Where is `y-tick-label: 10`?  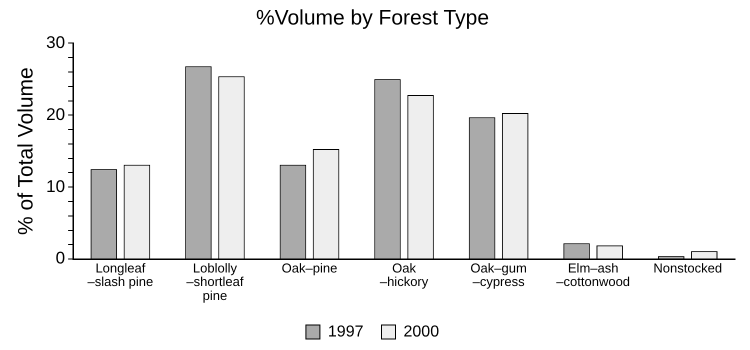
y-tick-label: 10 is located at coordinates (56, 186).